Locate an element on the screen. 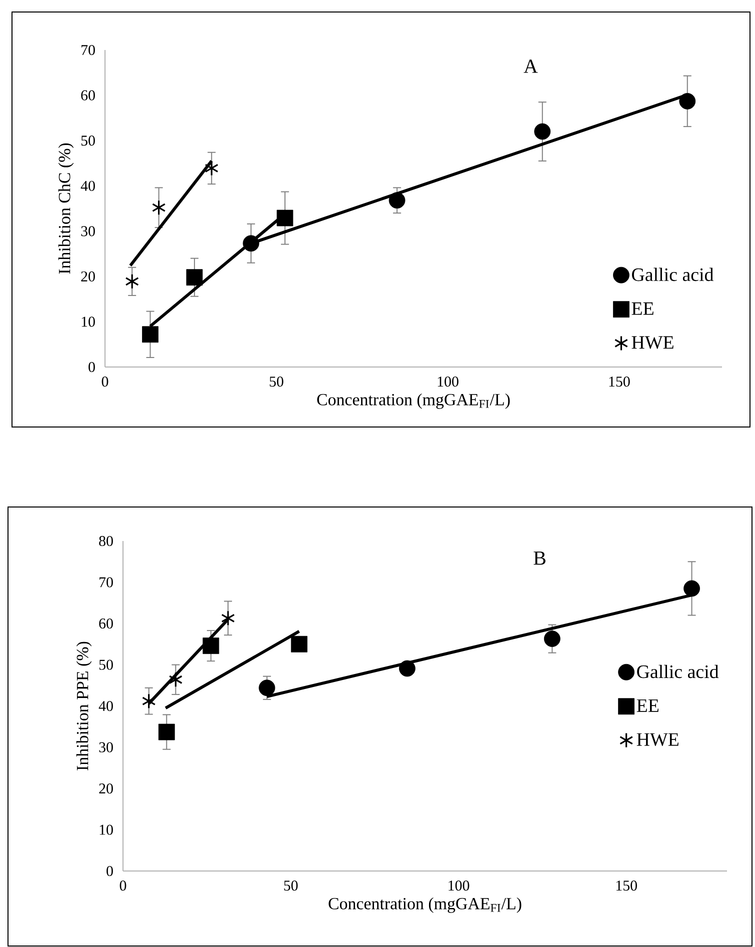 This screenshot has height=947, width=755. x-tick-label: 0 is located at coordinates (123, 885).